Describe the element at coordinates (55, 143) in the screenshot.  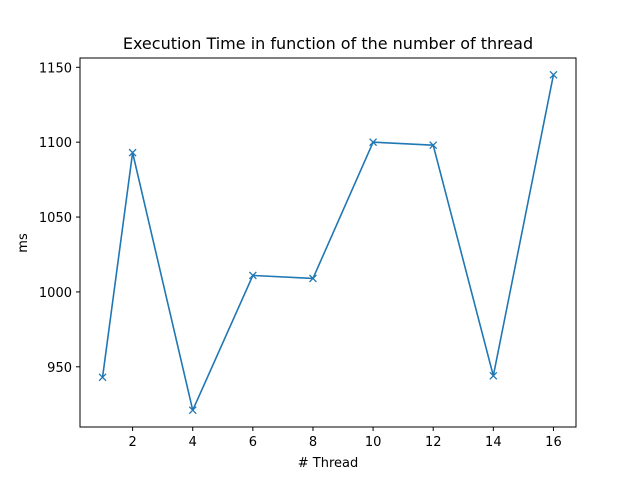
I see `y-tick-label: 1100` at that location.